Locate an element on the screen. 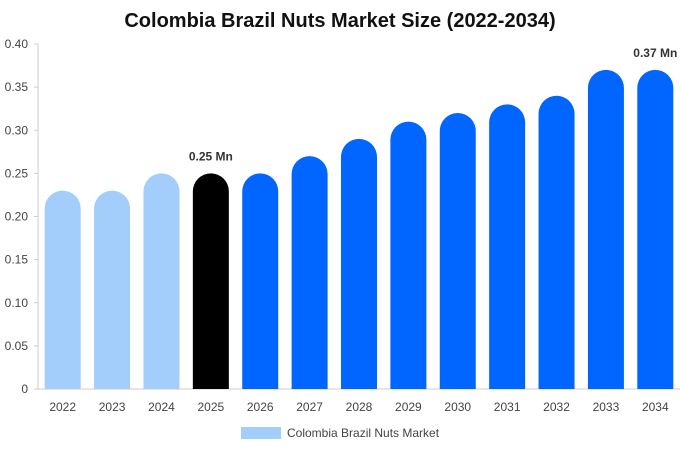 Image resolution: width=680 pixels, height=450 pixels. x-tick-label: 2032 is located at coordinates (556, 407).